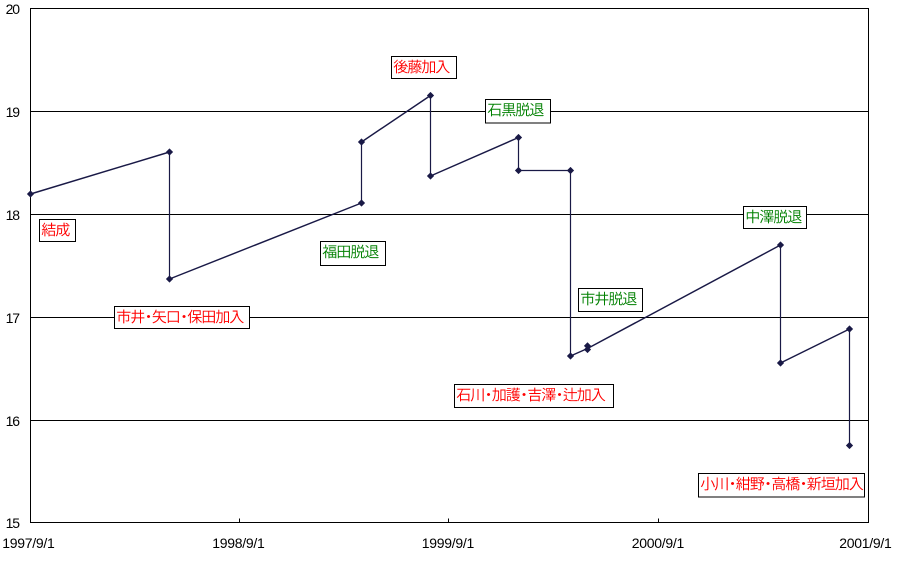 The width and height of the screenshot is (898, 562). Describe the element at coordinates (13, 9) in the screenshot. I see `svg-text: 20` at that location.